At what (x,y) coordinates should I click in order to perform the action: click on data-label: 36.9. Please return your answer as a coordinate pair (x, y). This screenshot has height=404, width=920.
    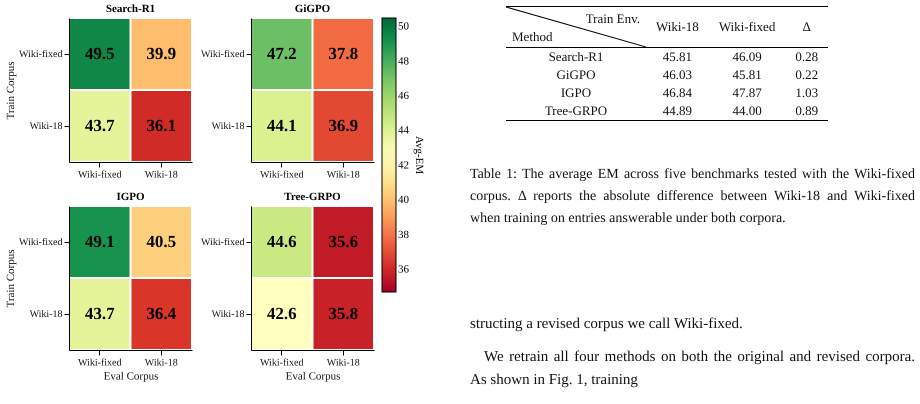
    Looking at the image, I should click on (343, 125).